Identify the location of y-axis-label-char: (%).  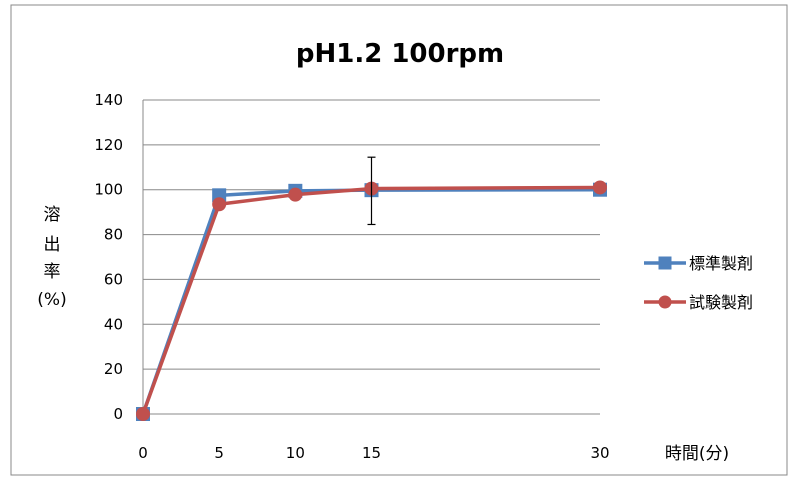
(51, 300).